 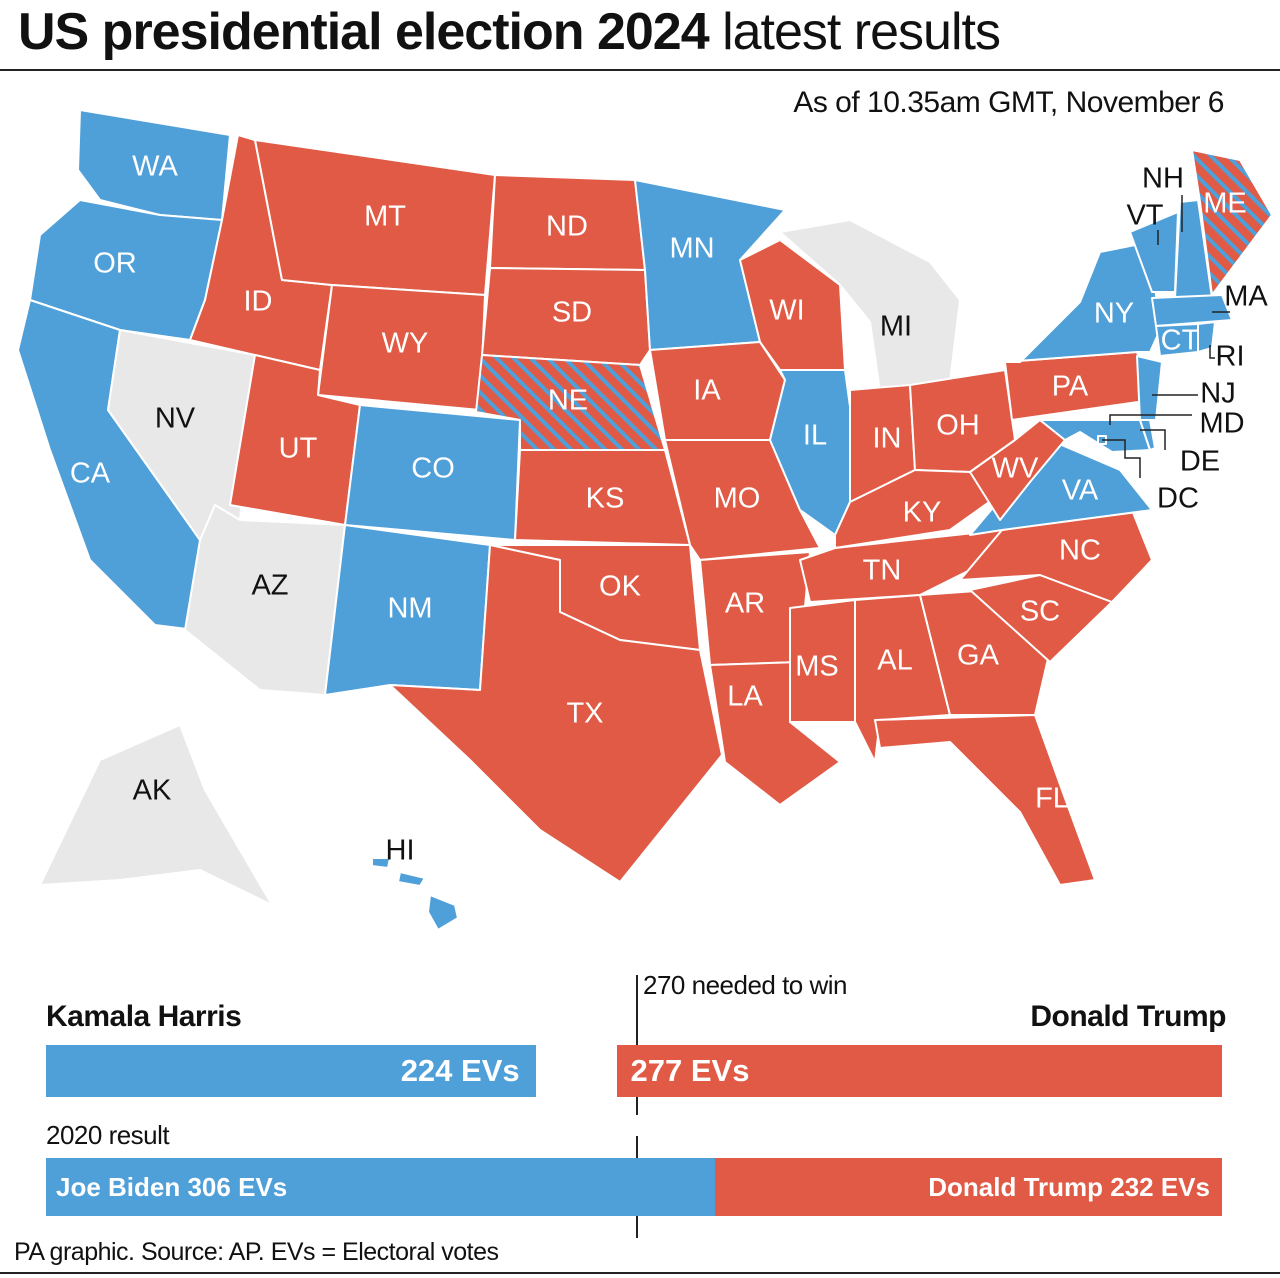 What do you see at coordinates (1232, 222) in the screenshot?
I see `state-me` at bounding box center [1232, 222].